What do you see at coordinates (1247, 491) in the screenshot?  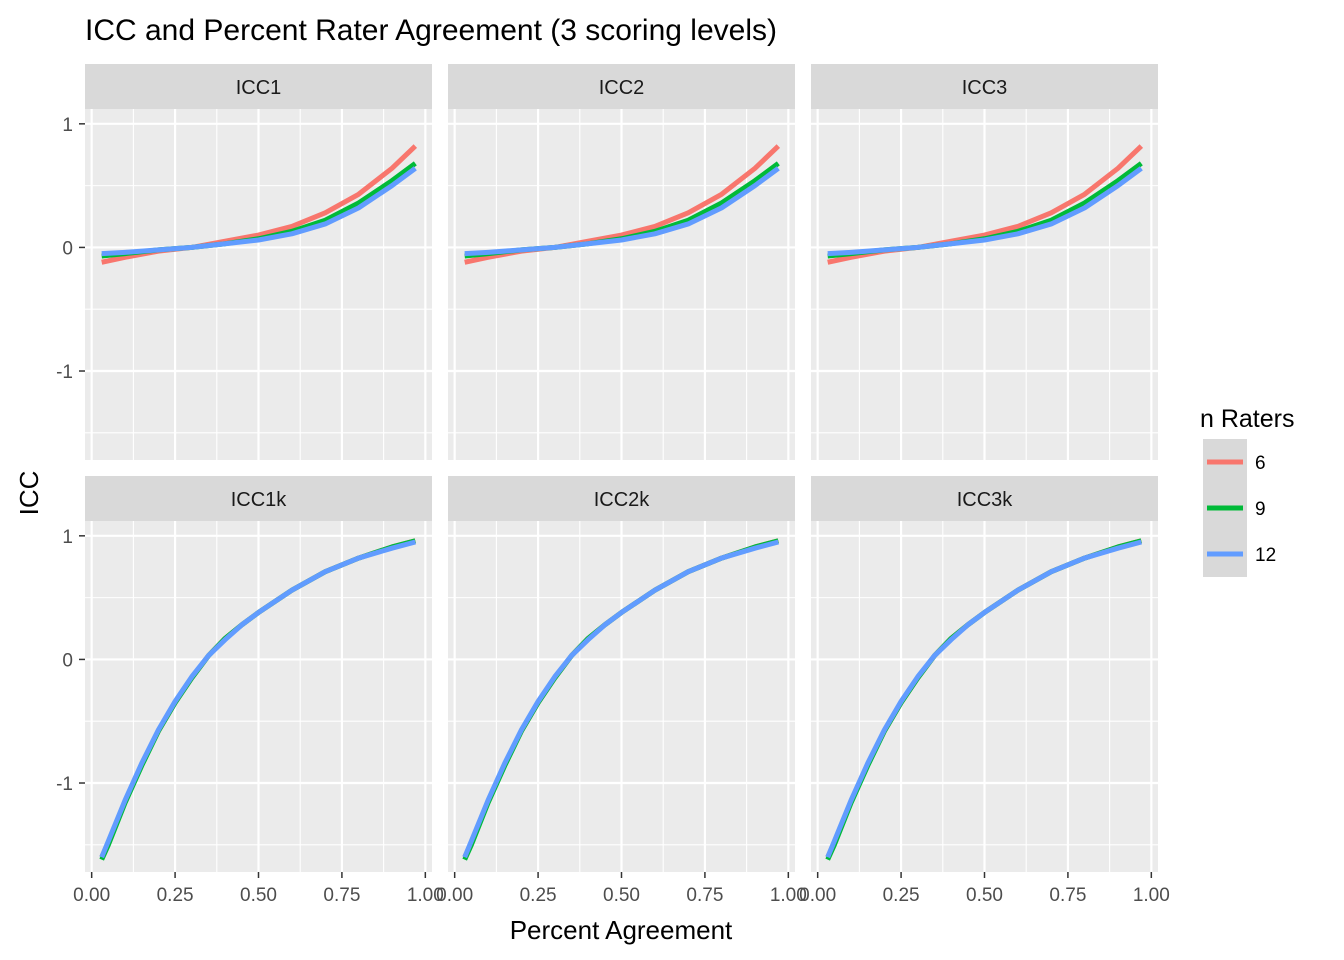 I see `legend: n Raters 6 9 12` at bounding box center [1247, 491].